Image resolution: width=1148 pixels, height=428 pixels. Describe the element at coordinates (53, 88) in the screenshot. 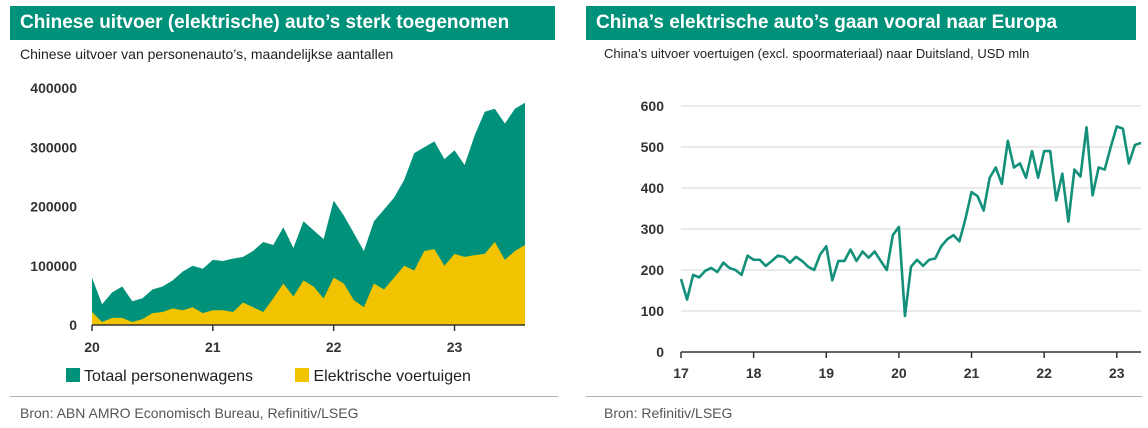

I see `y-tick-label: 400000` at that location.